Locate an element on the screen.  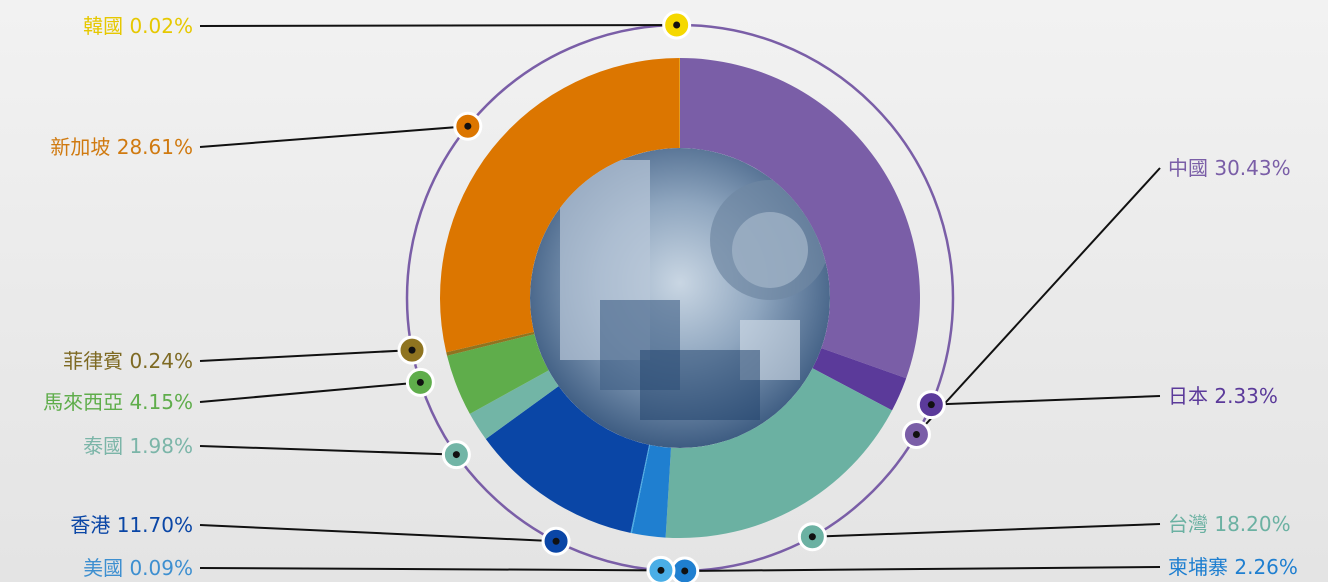
data-label-10: 新加坡 28.61% is located at coordinates (121, 147).